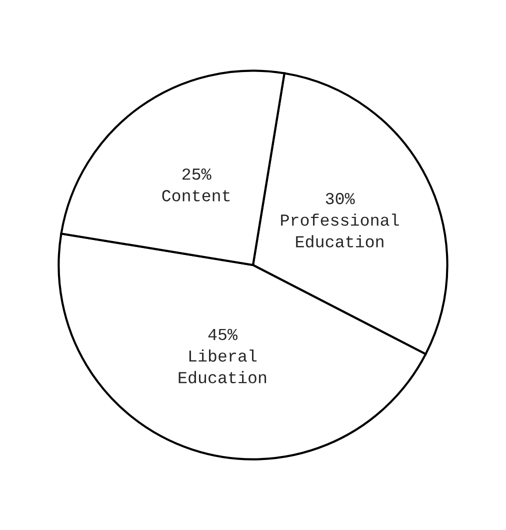  I want to click on data-label: 45%, so click(223, 334).